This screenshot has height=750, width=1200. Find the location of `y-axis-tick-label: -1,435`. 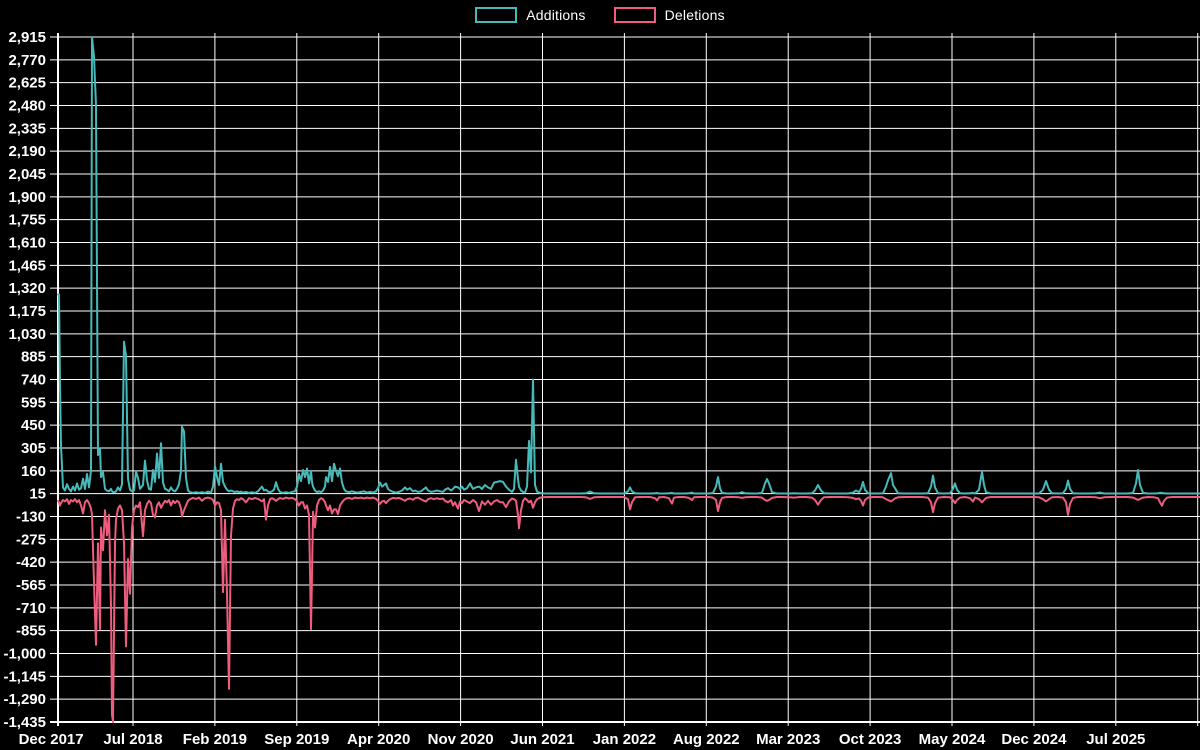

y-axis-tick-label: -1,435 is located at coordinates (24, 722).